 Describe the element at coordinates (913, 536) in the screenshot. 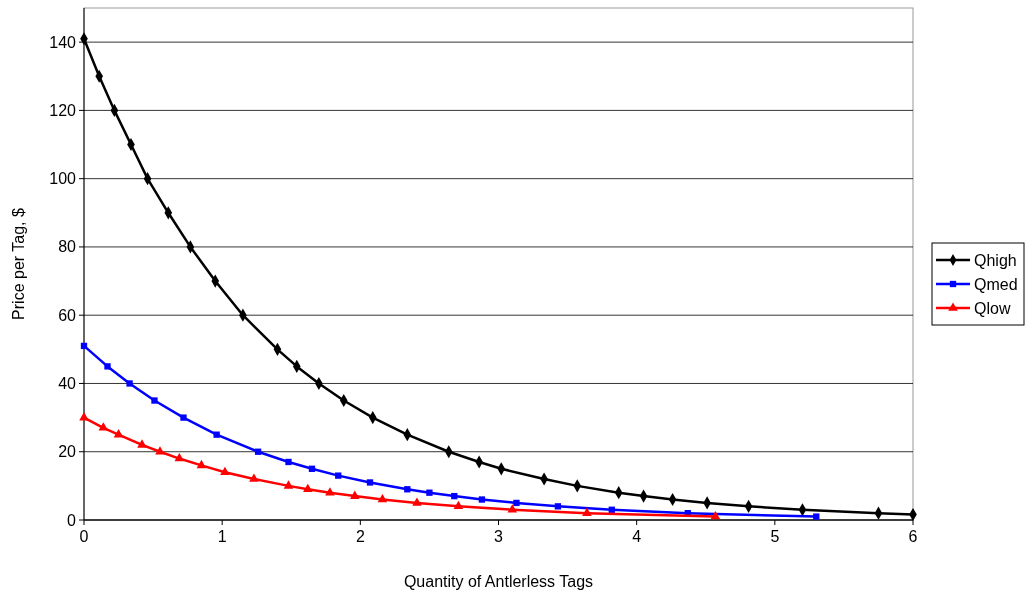

I see `x-tick-label: 6` at that location.